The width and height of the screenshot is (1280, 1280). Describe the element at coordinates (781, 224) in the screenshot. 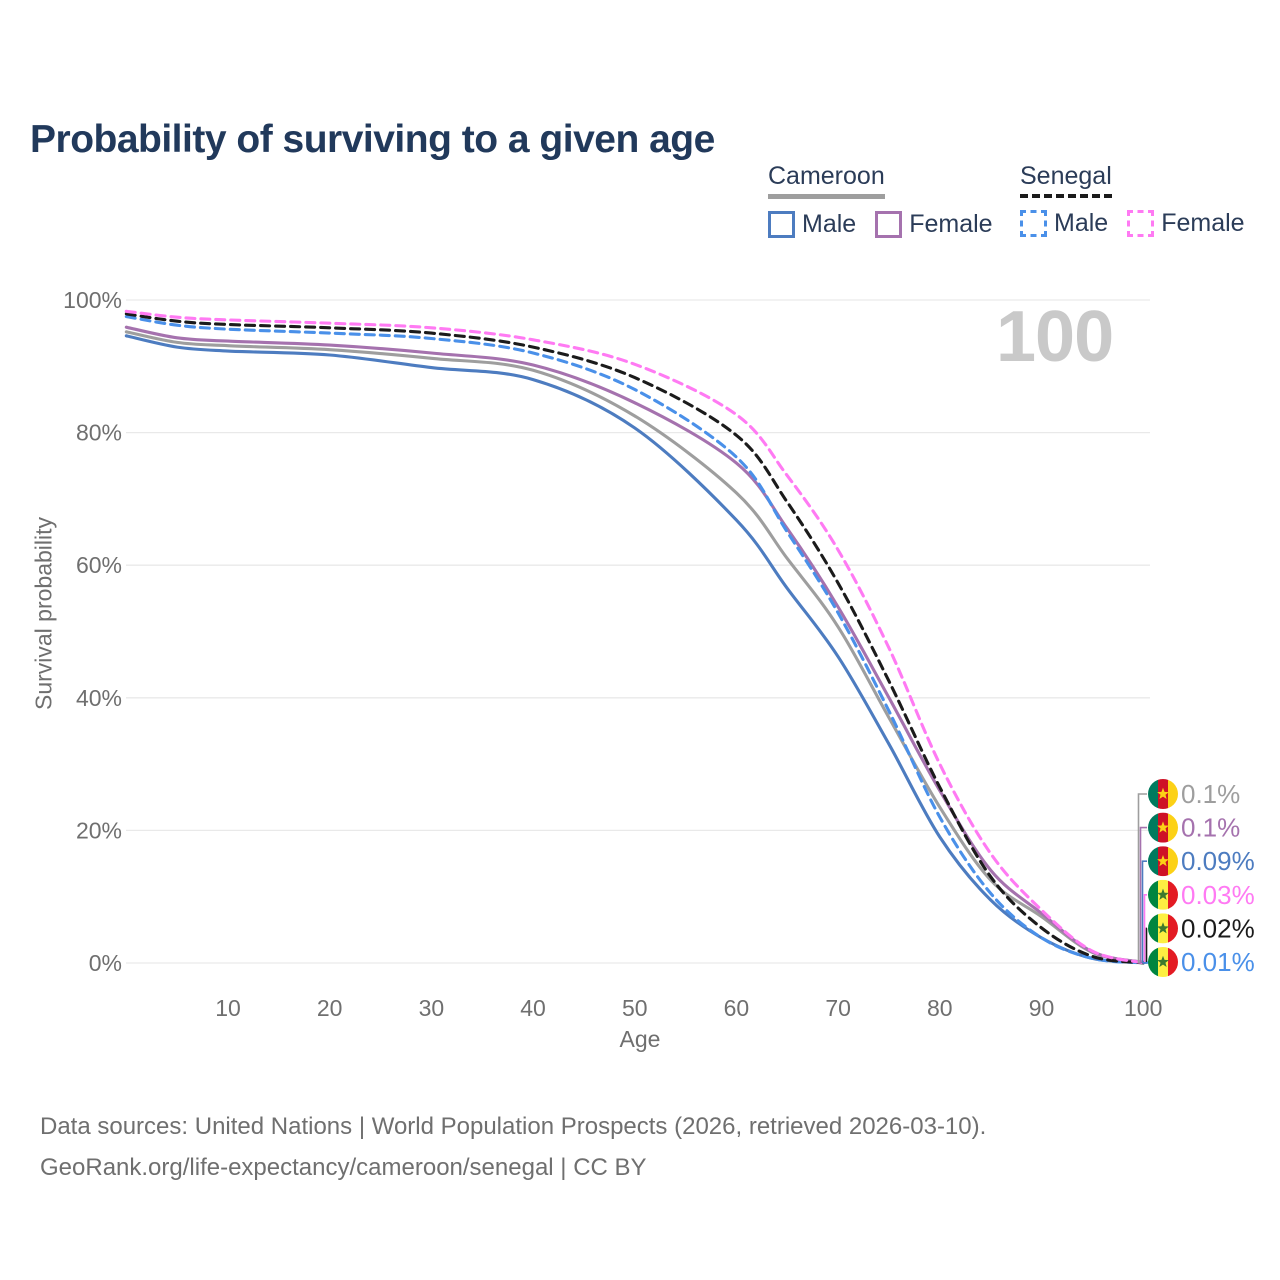

I see `cameroon-male-swatch-icon` at that location.